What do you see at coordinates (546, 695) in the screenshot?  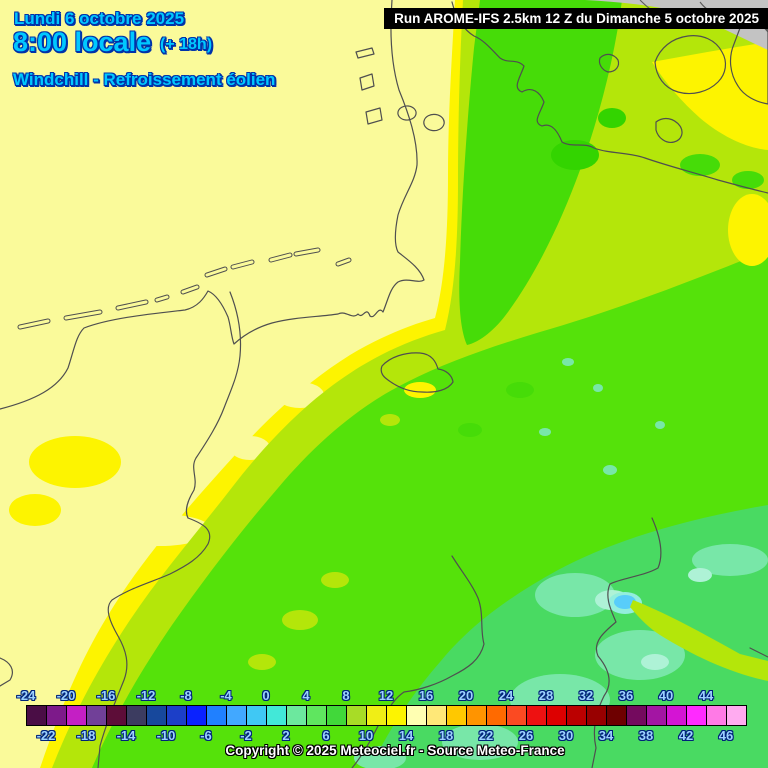 I see `legend-value-top: 28` at bounding box center [546, 695].